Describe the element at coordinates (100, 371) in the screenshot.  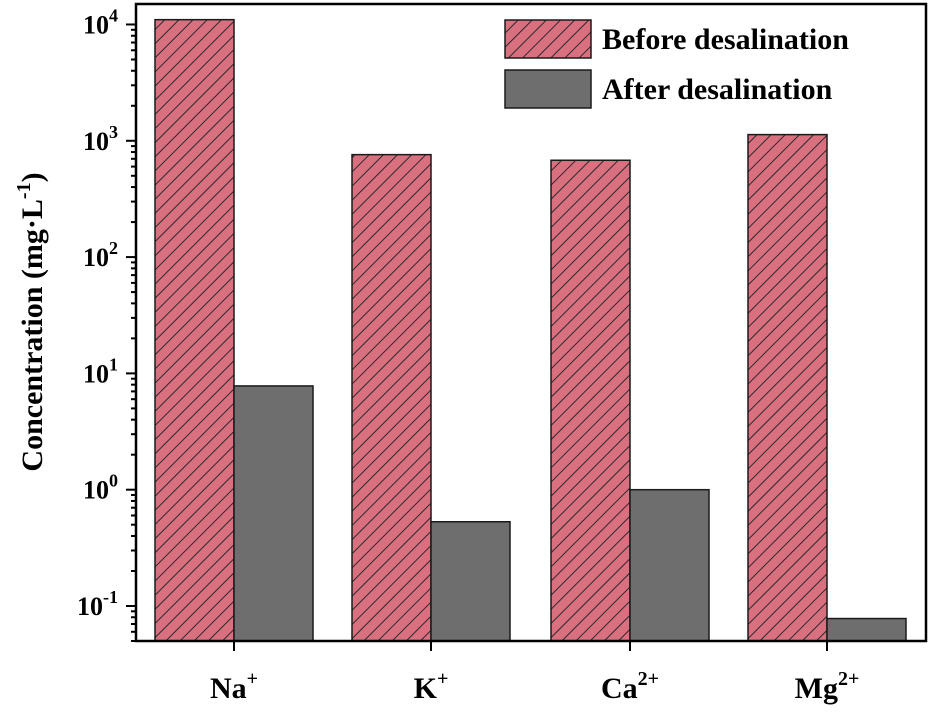
I see `y-tick-label: 10¹` at that location.